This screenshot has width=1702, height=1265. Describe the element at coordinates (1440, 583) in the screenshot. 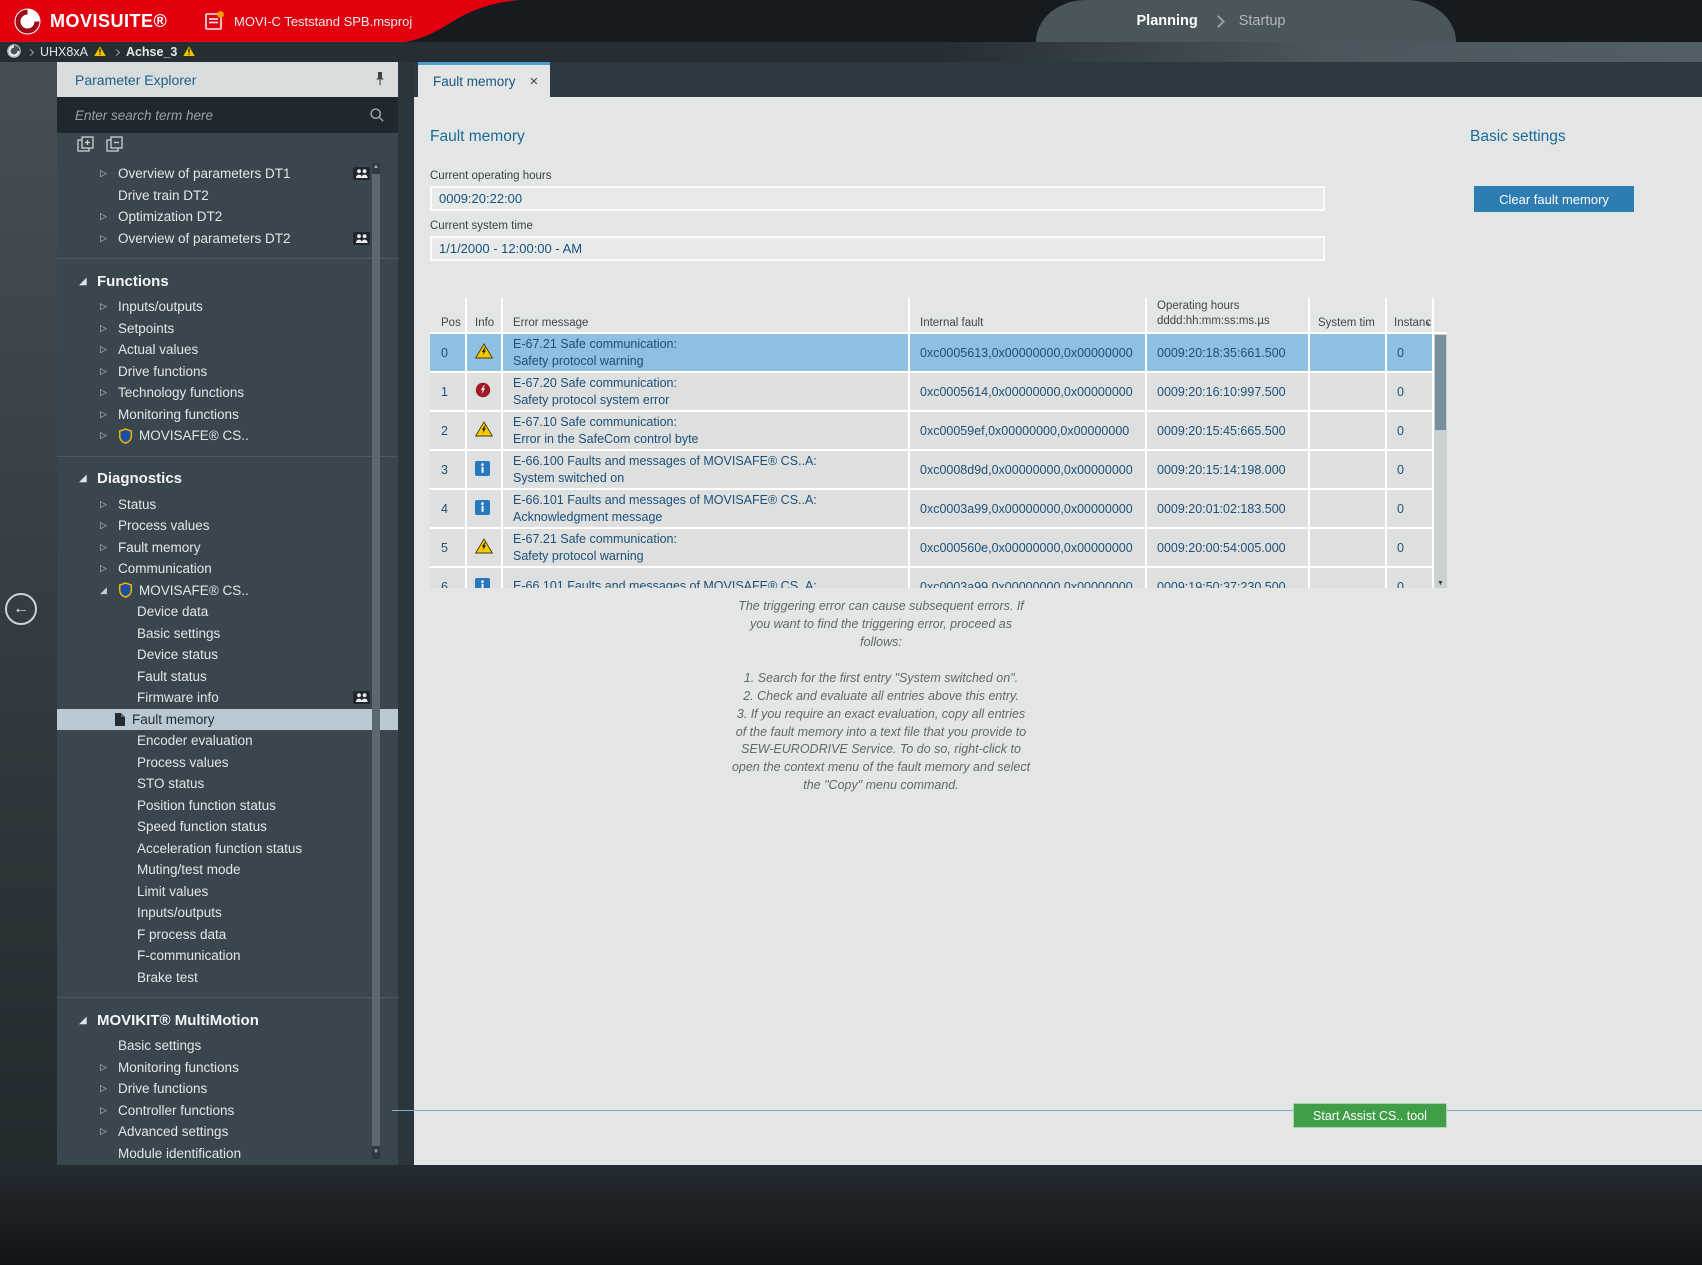

I see `table-scroll-down-icon: ▼` at that location.